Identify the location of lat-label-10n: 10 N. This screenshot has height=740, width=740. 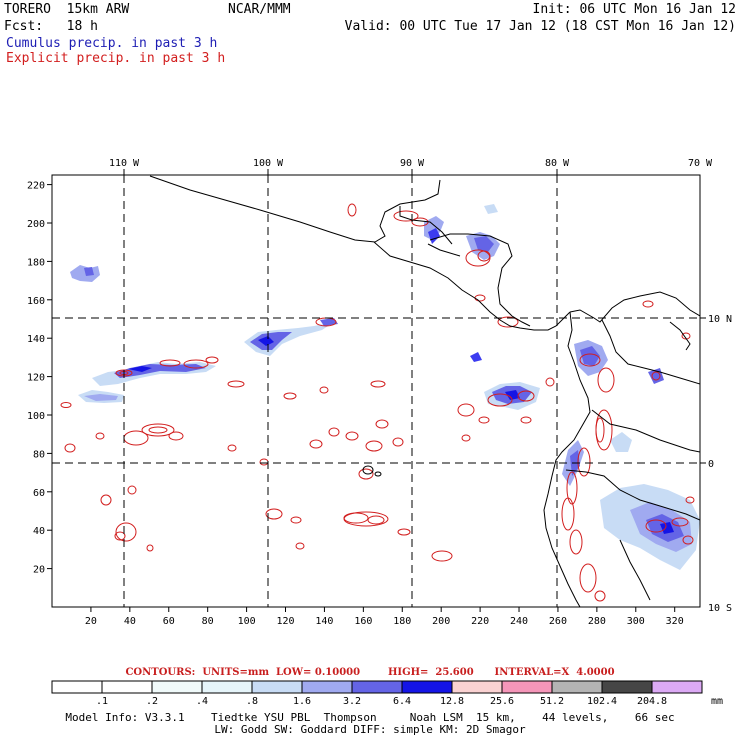
(720, 319).